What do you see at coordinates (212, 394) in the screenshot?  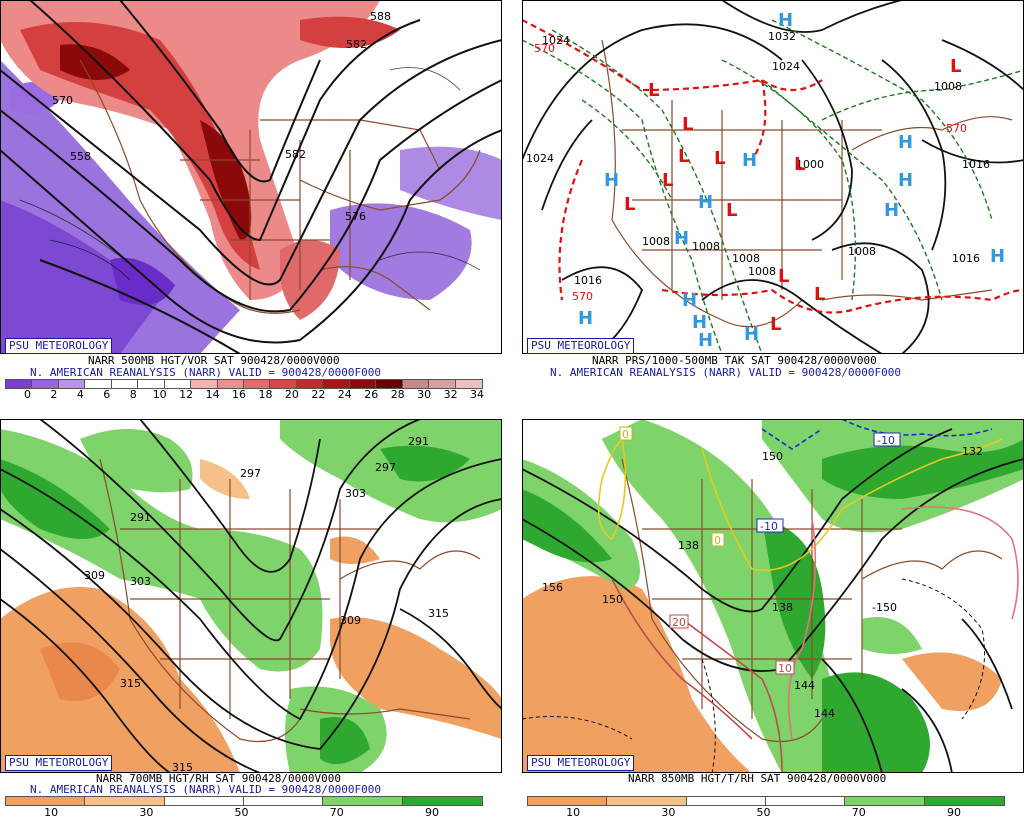 I see `scale-tick-label: 14` at bounding box center [212, 394].